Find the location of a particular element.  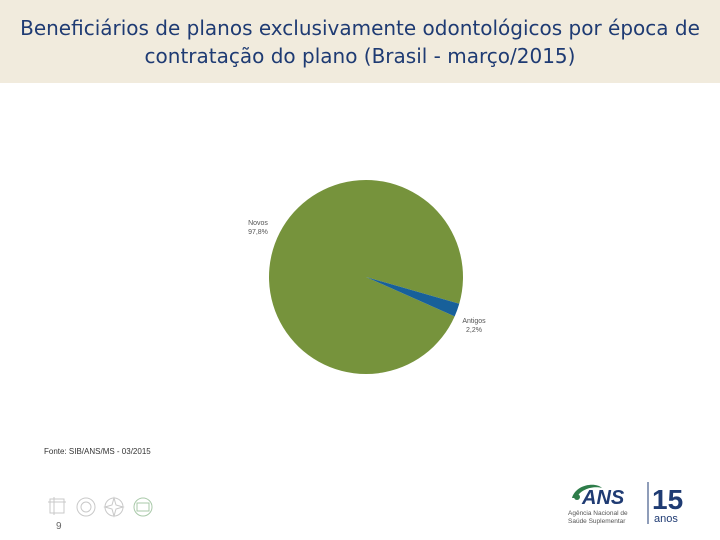

slice-label-antigos: Antigos is located at coordinates (474, 321).